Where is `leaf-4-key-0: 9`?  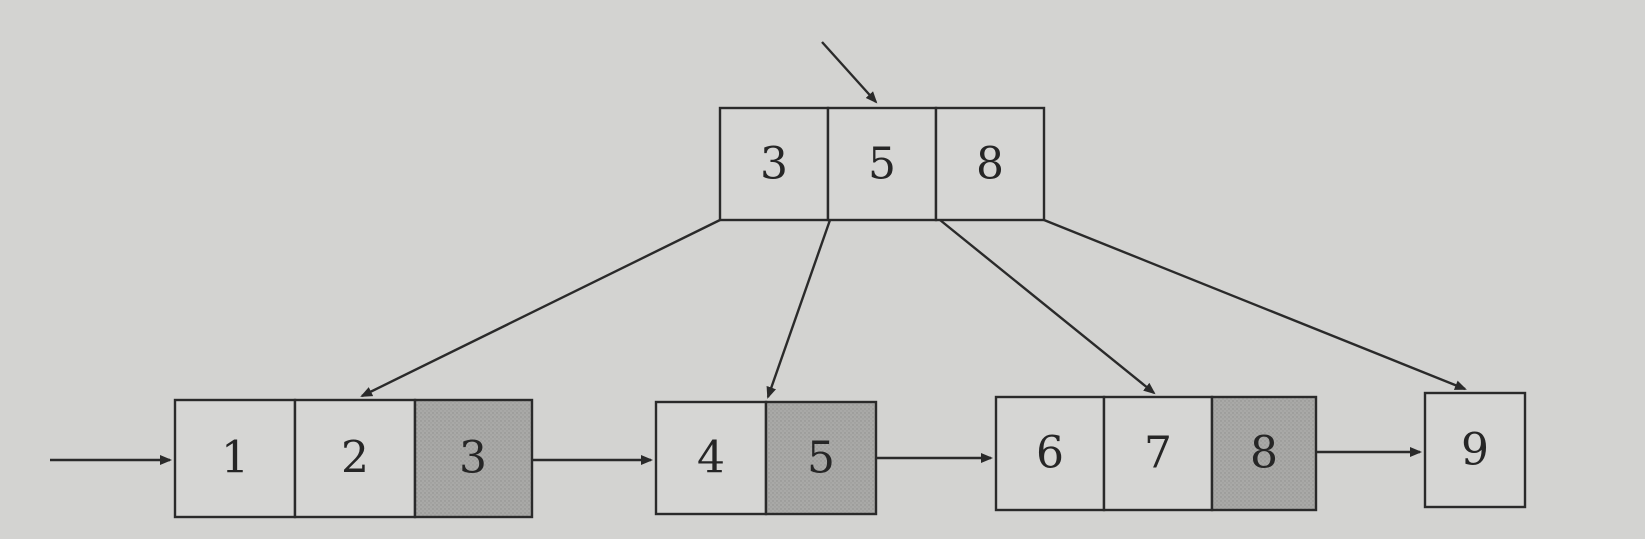 leaf-4-key-0: 9 is located at coordinates (1475, 450).